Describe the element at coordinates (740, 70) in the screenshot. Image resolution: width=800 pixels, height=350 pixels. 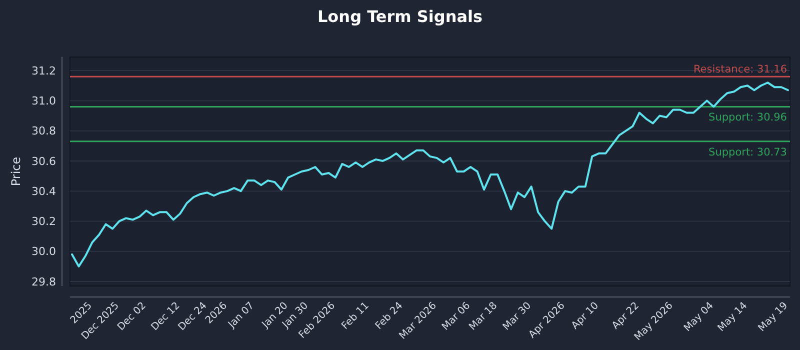
I see `ref-line-label: Resistance: 31.16` at that location.